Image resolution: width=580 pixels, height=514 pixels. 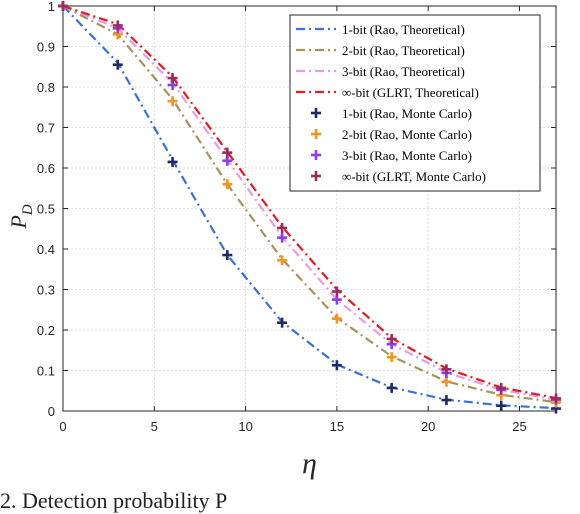 I want to click on legend-label-2: 3-bit (Rao, Theoretical), so click(x=403, y=71).